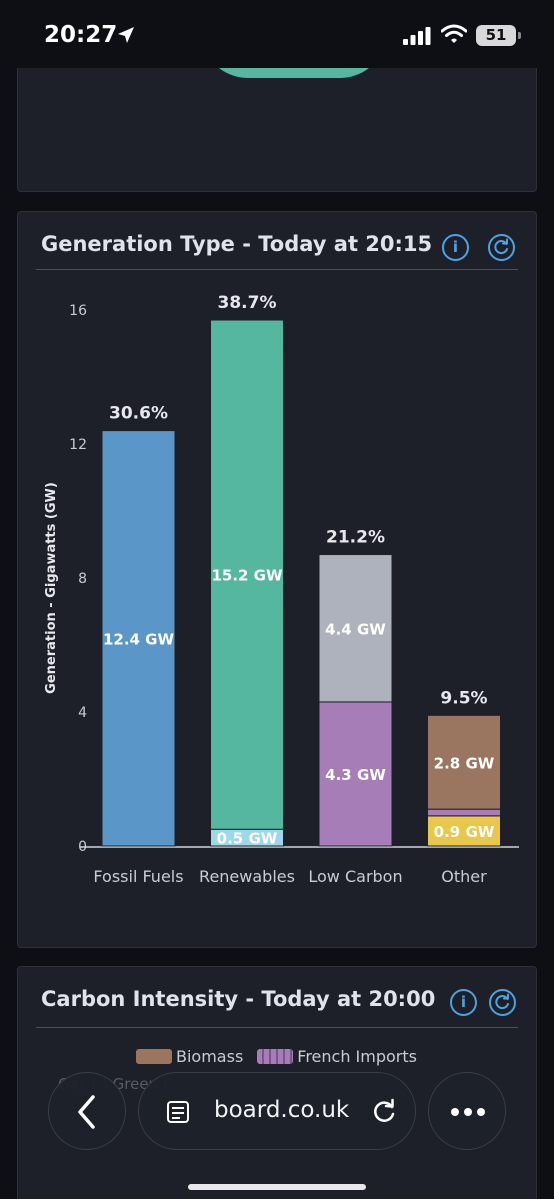  I want to click on reload-icon, so click(384, 1112).